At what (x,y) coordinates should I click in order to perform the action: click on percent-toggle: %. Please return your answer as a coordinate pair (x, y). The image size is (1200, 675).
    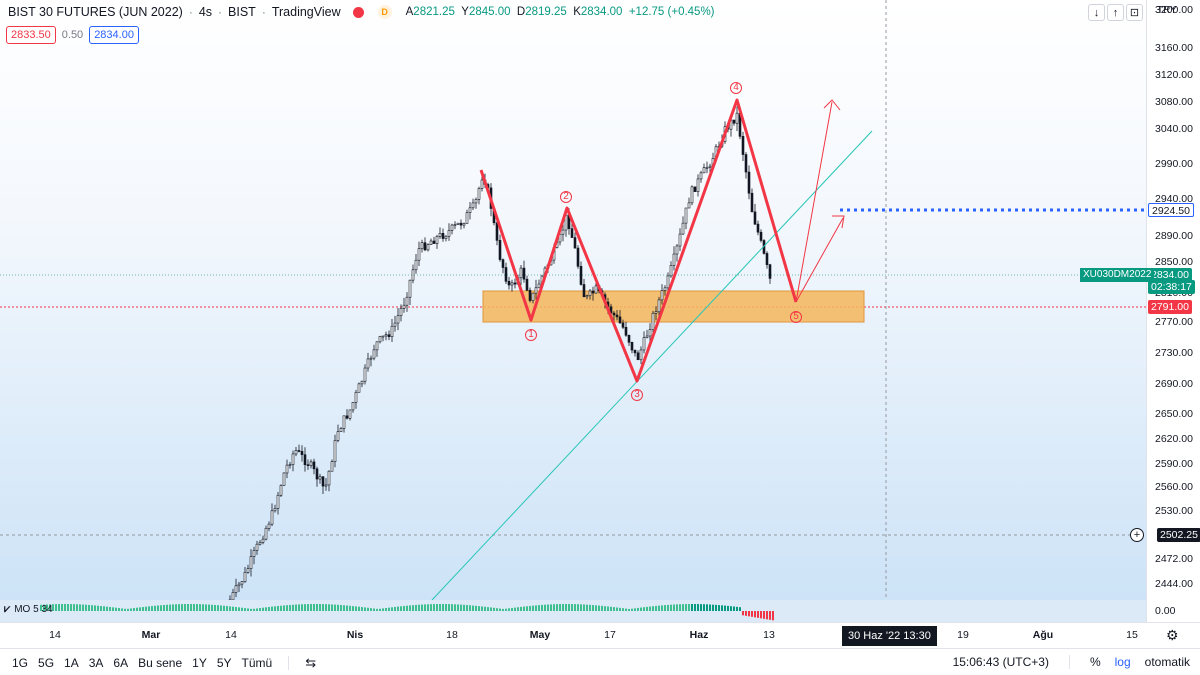
    Looking at the image, I should click on (1095, 662).